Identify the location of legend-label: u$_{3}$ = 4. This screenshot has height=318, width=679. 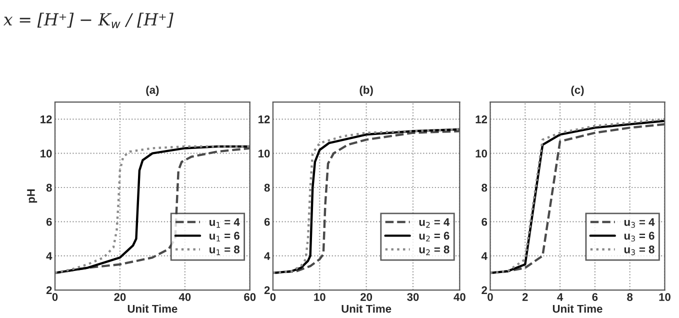
(639, 223).